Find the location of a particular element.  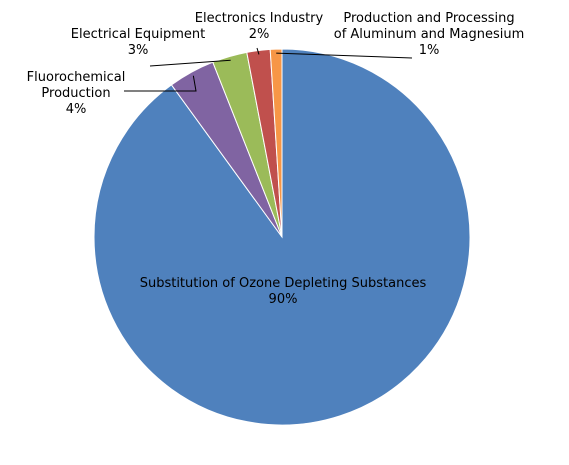

slice-label-2: Fluorochemical Production 4% is located at coordinates (76, 93).